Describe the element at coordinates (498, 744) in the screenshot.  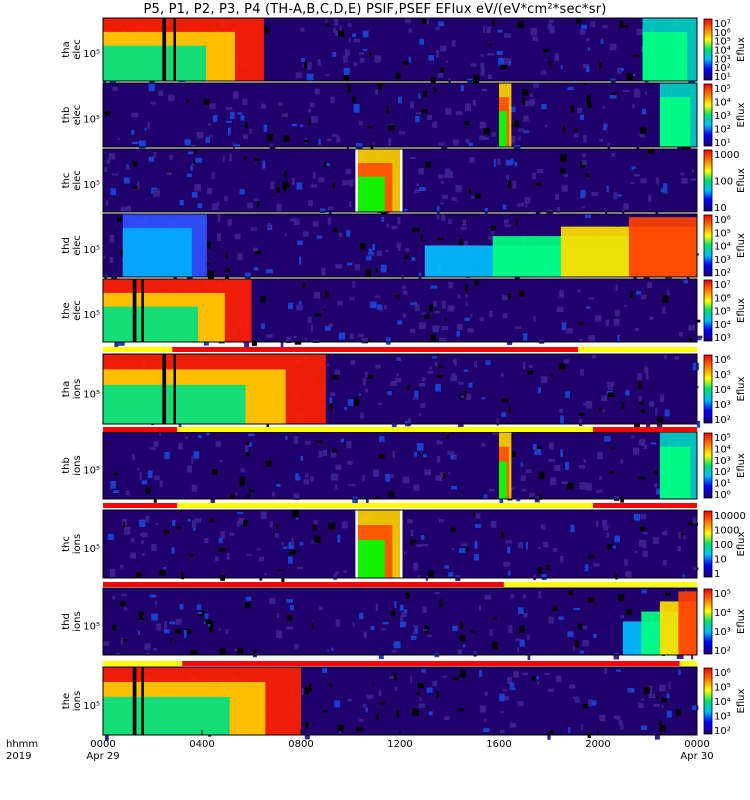
I see `time-tick-label: 1600` at that location.